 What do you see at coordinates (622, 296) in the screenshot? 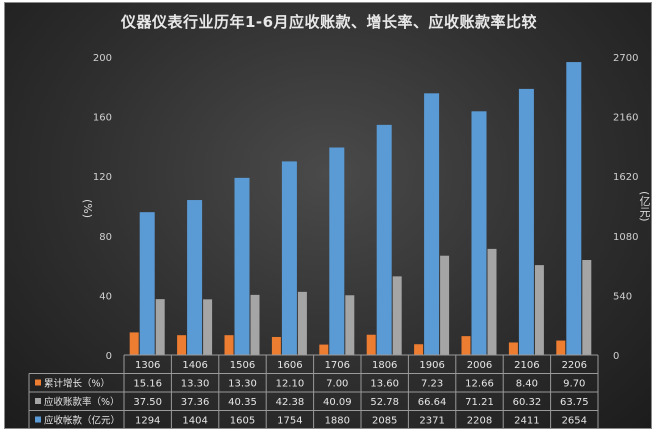
I see `right-axis-tick: 540` at bounding box center [622, 296].